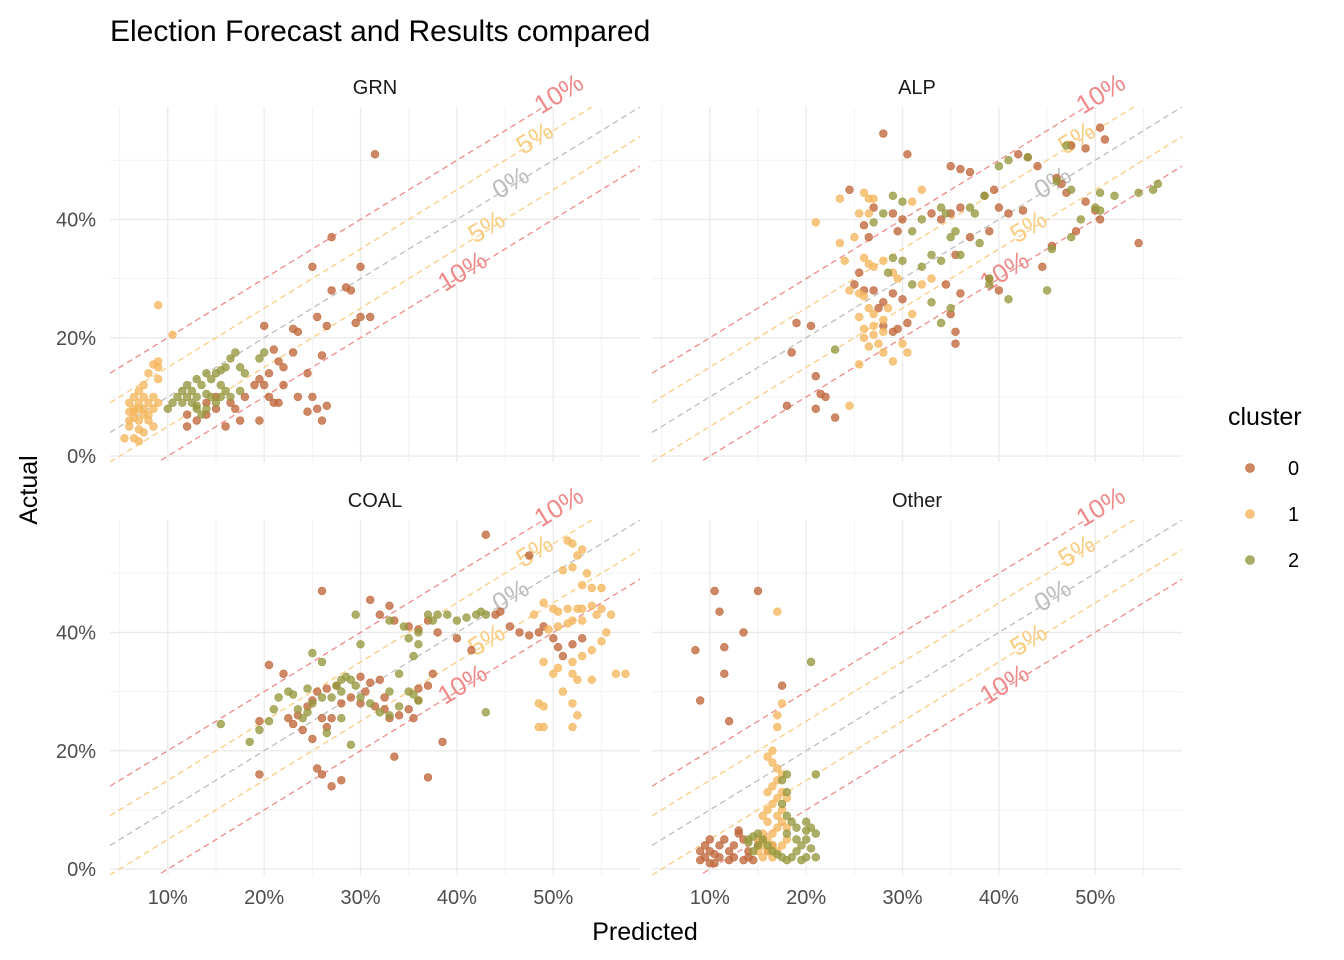 The width and height of the screenshot is (1344, 960). What do you see at coordinates (76, 220) in the screenshot?
I see `y-tick-label: 40%` at bounding box center [76, 220].